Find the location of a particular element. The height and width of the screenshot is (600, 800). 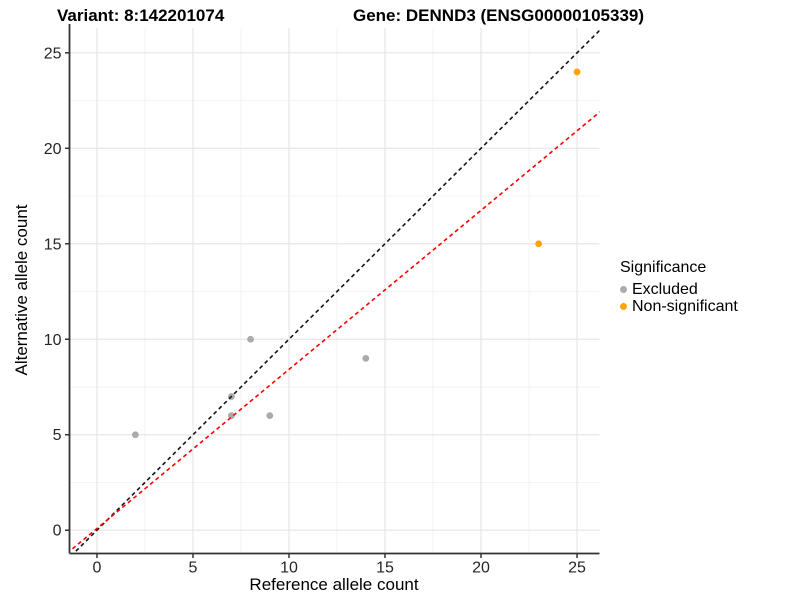

y-tick-label: 20 is located at coordinates (53, 149).